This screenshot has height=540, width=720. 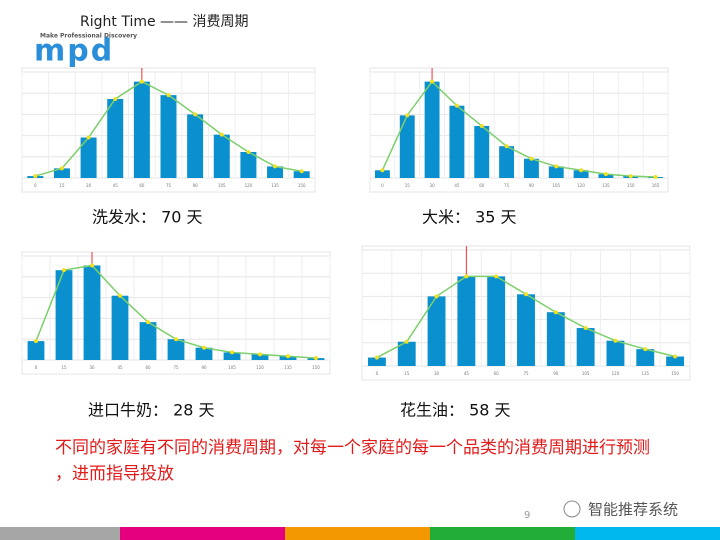 What do you see at coordinates (518, 129) in the screenshot?
I see `fit-line` at bounding box center [518, 129].